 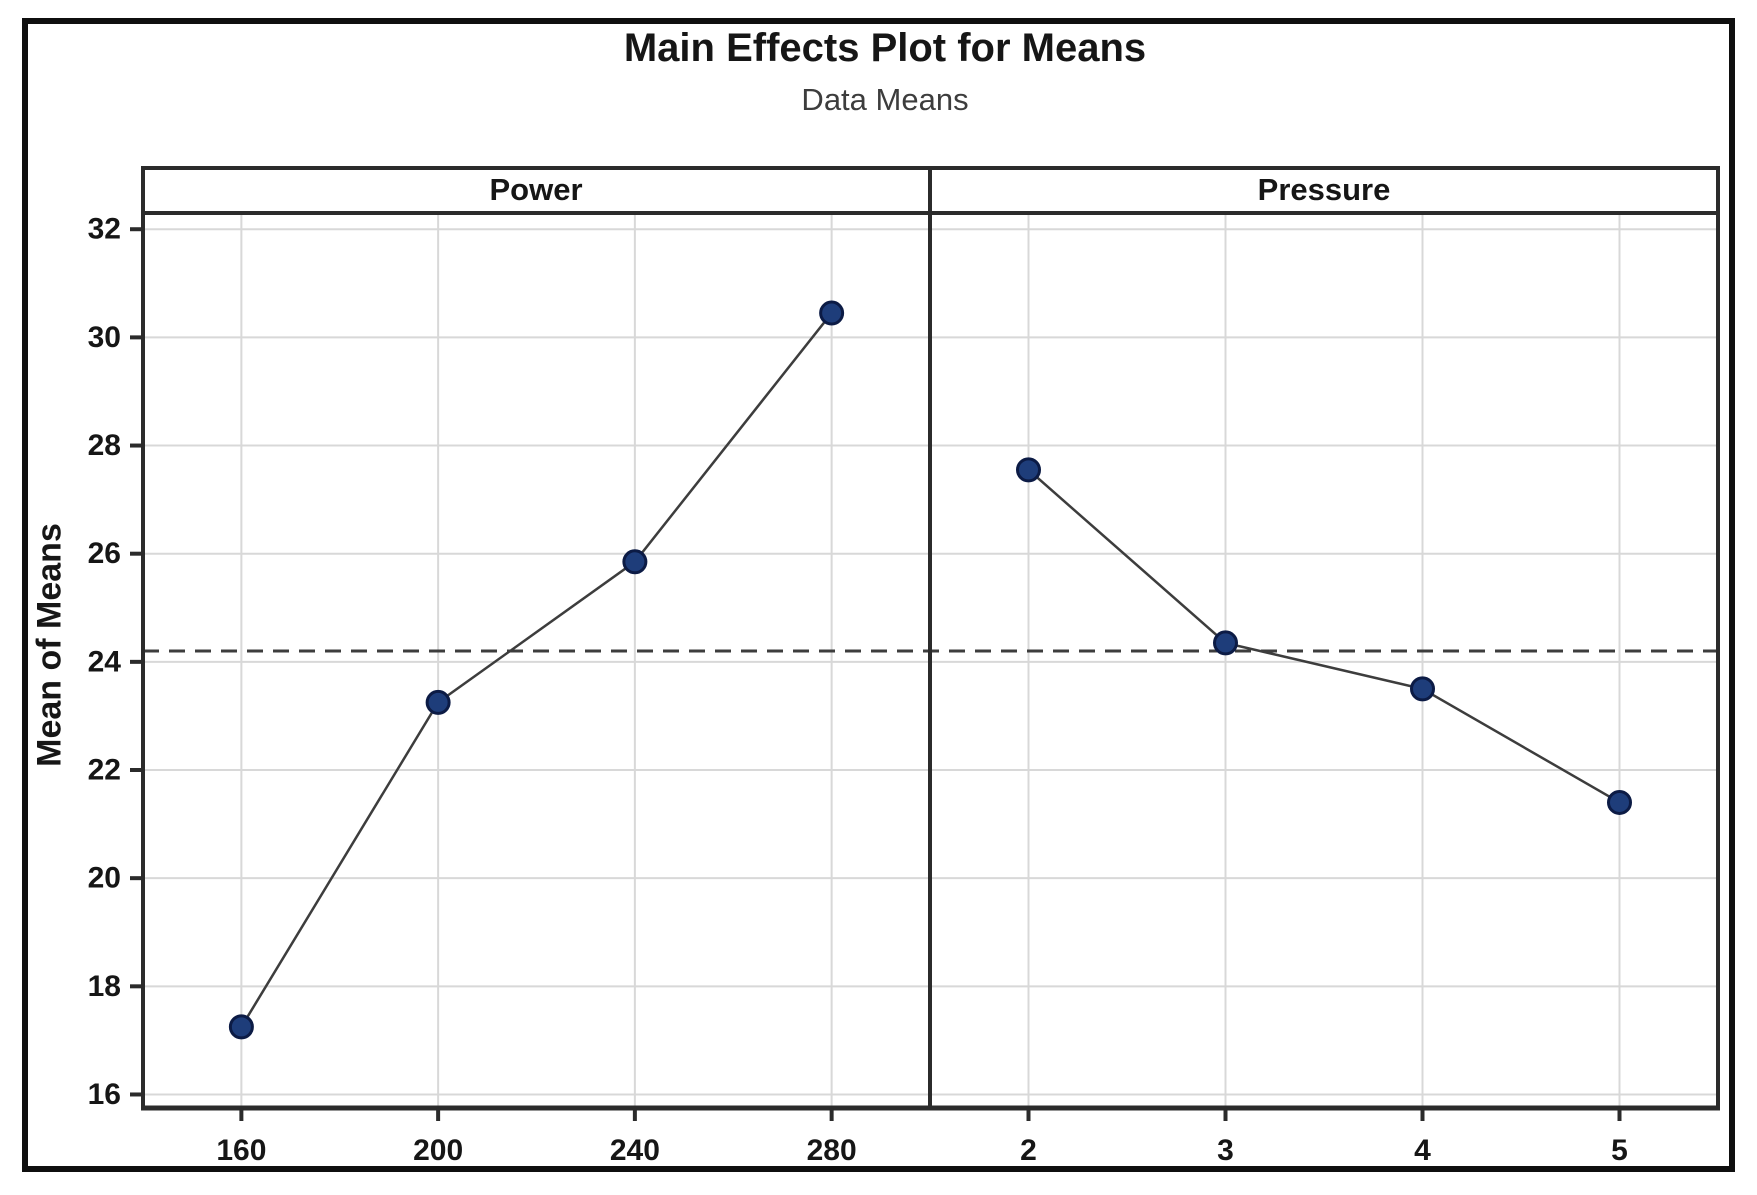 I want to click on y-tick-label: 26, so click(x=104, y=553).